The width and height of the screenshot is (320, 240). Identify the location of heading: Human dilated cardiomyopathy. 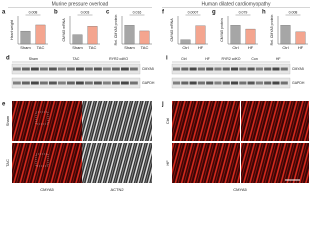
(236, 4).